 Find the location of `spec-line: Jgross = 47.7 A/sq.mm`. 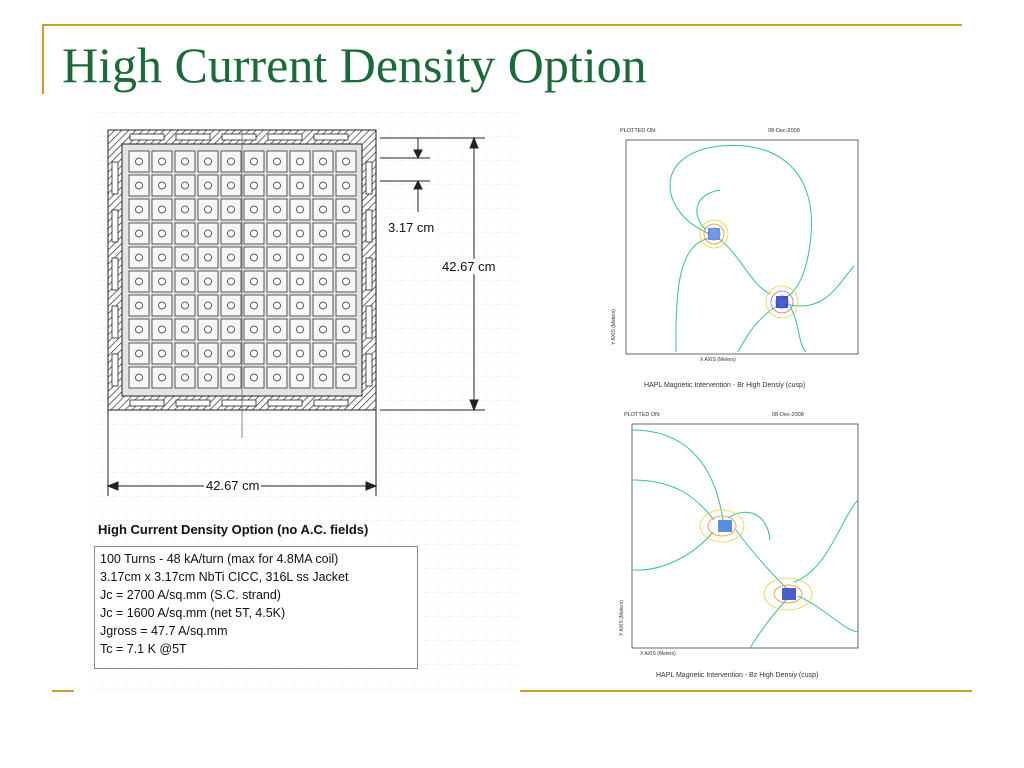

spec-line: Jgross = 47.7 A/sq.mm is located at coordinates (164, 631).